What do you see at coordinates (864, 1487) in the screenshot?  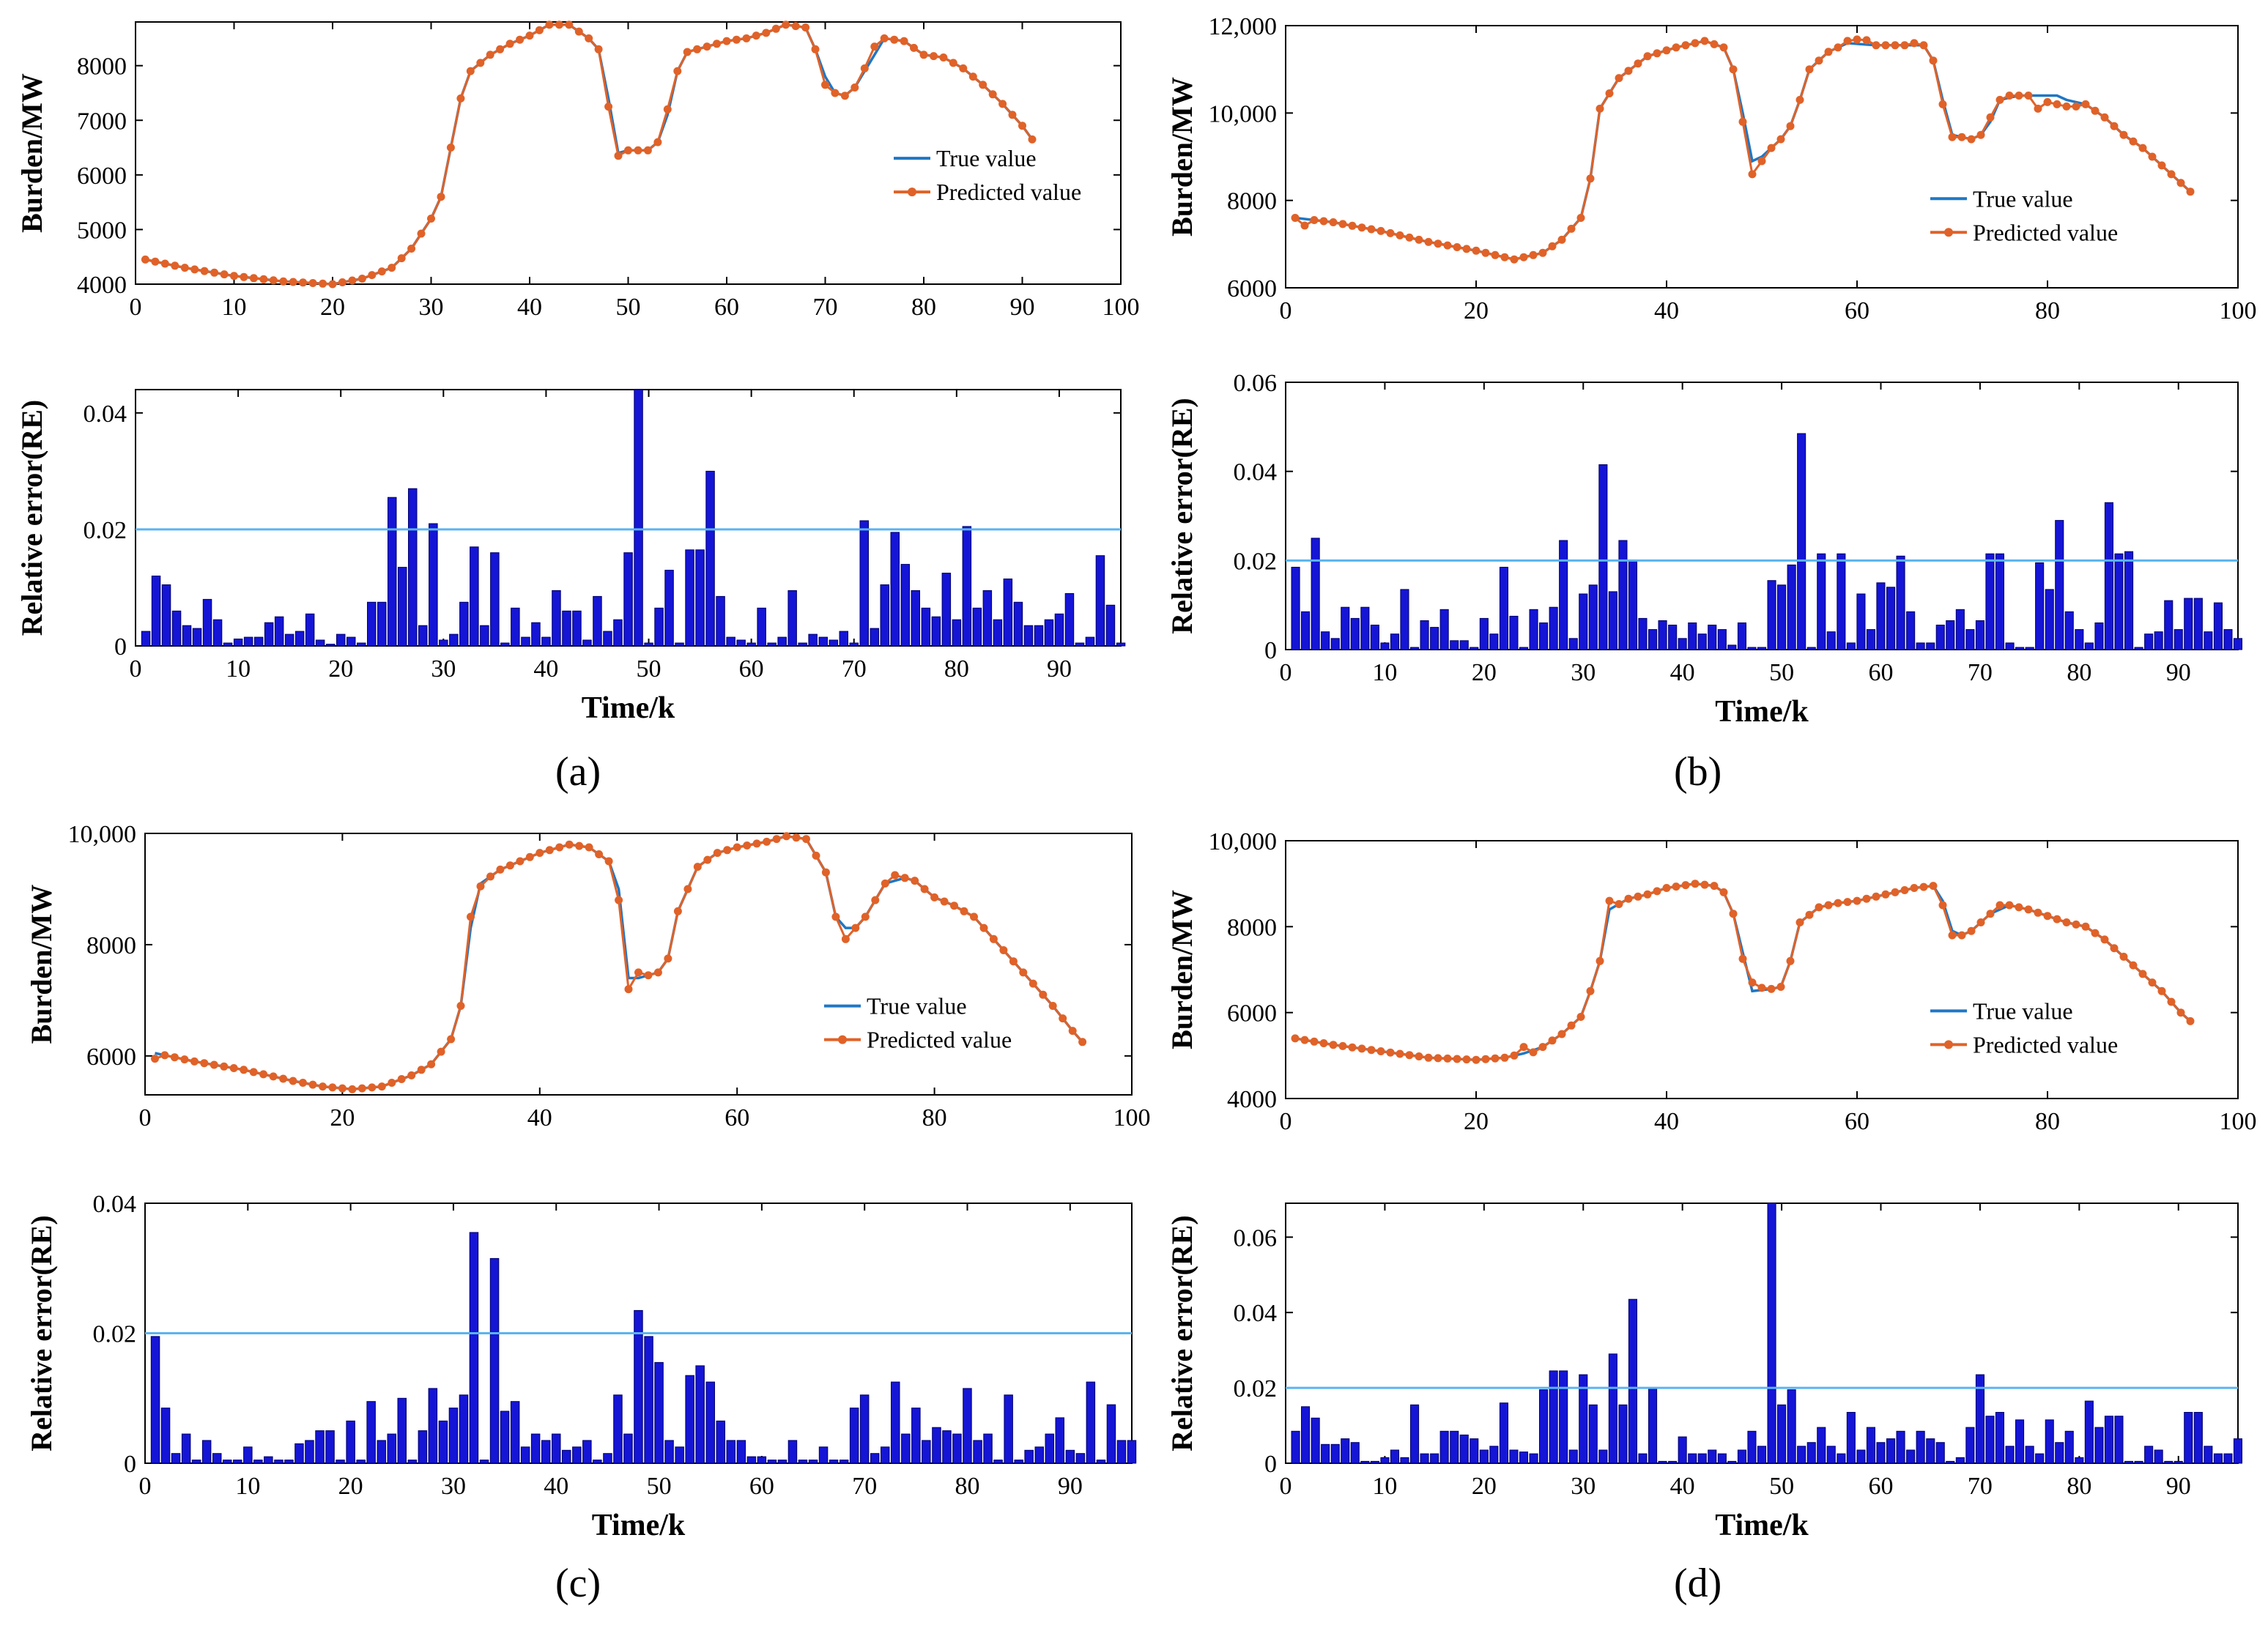 I see `panel-c-err-x-tick-label: 70` at bounding box center [864, 1487].